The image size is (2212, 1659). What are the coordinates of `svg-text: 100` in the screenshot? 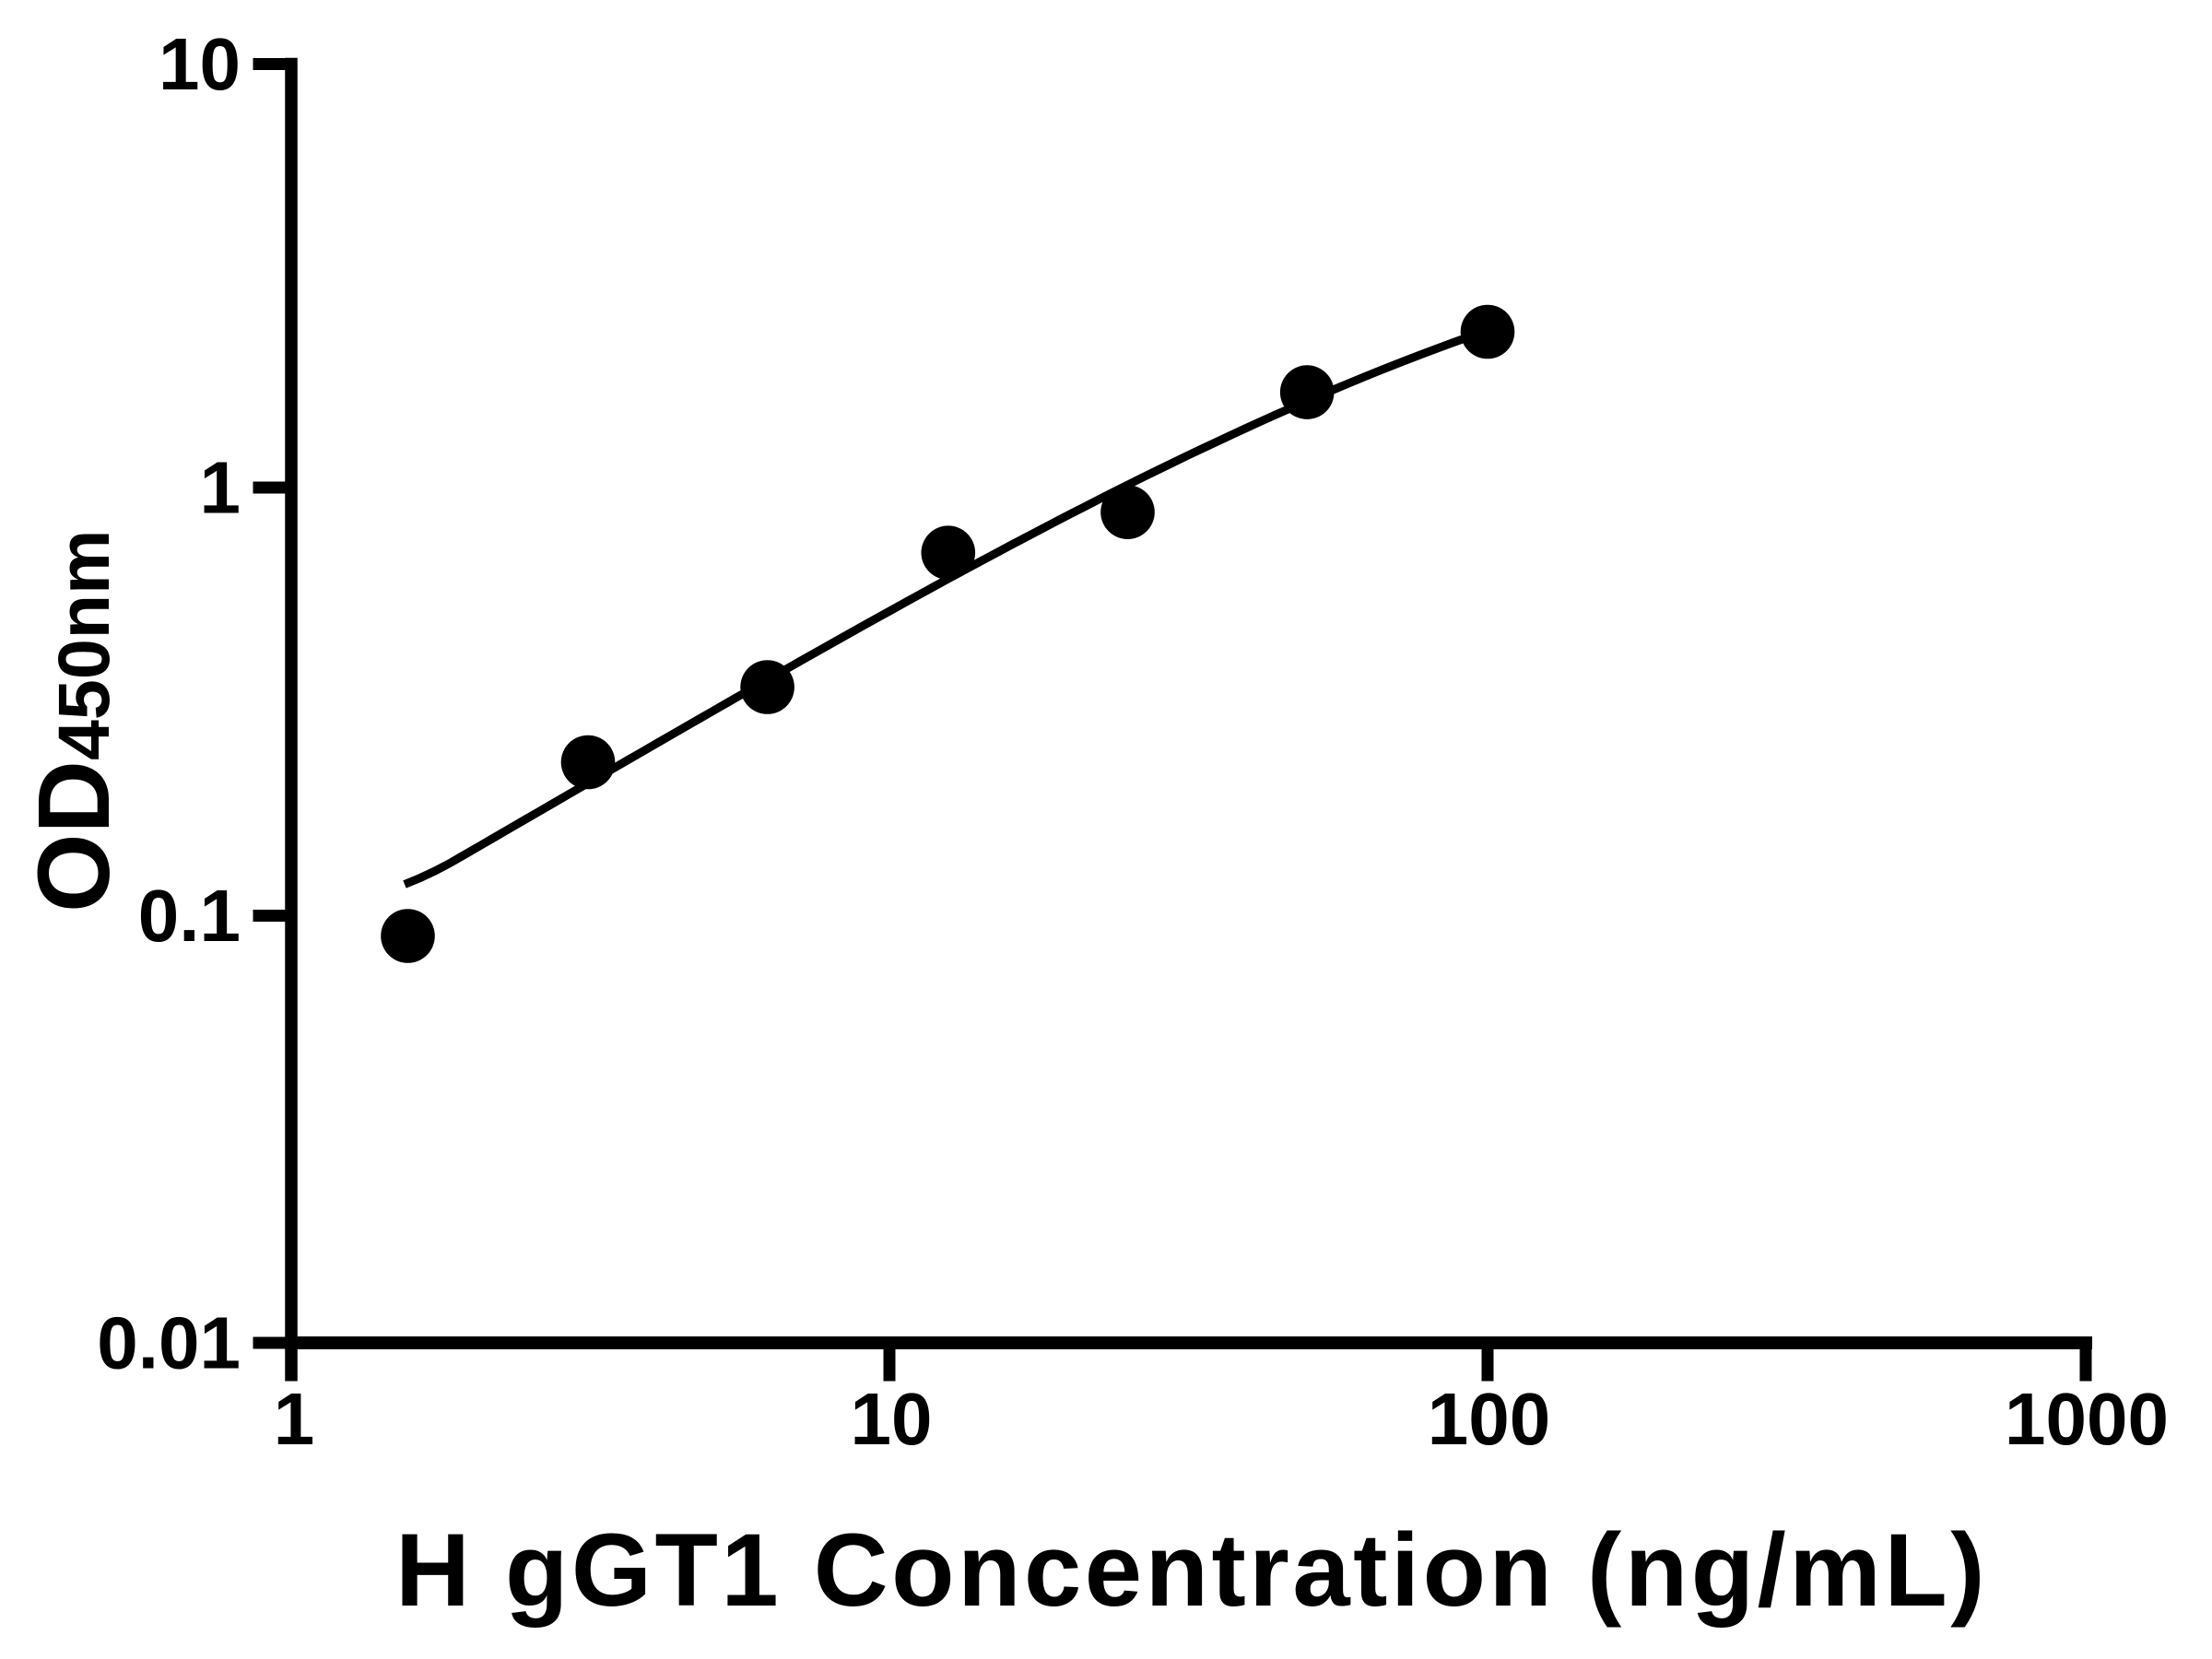 It's located at (1489, 1419).